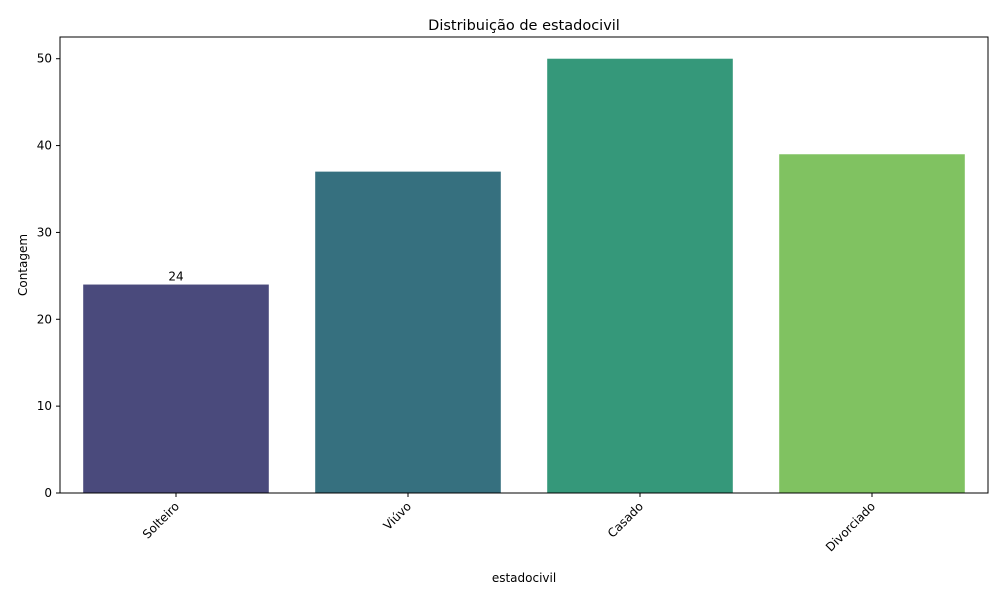 The height and width of the screenshot is (604, 1000). Describe the element at coordinates (397, 515) in the screenshot. I see `x-tick-label: Viúvo` at that location.